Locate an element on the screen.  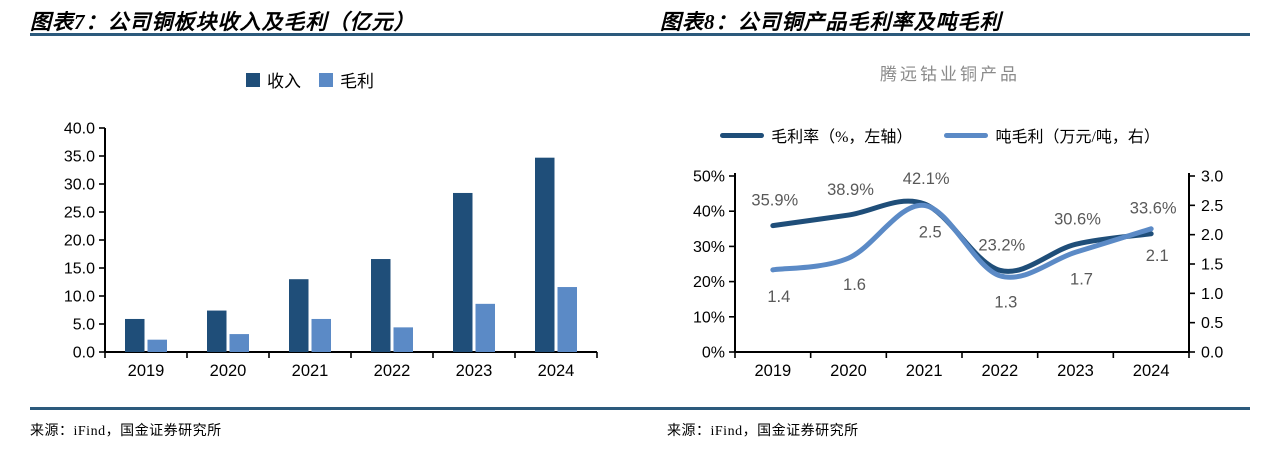
profit-per-ton-data-label: 2.5 is located at coordinates (930, 232).